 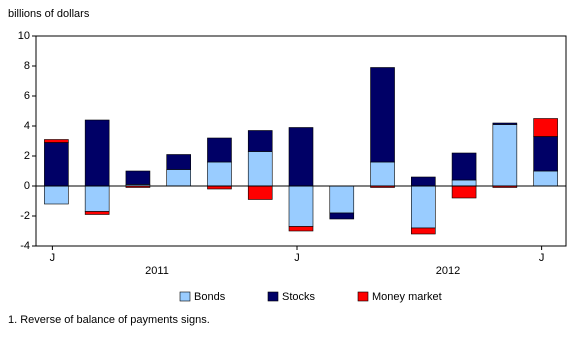 What do you see at coordinates (49, 14) in the screenshot?
I see `y-axis-label: billions of dollars` at bounding box center [49, 14].